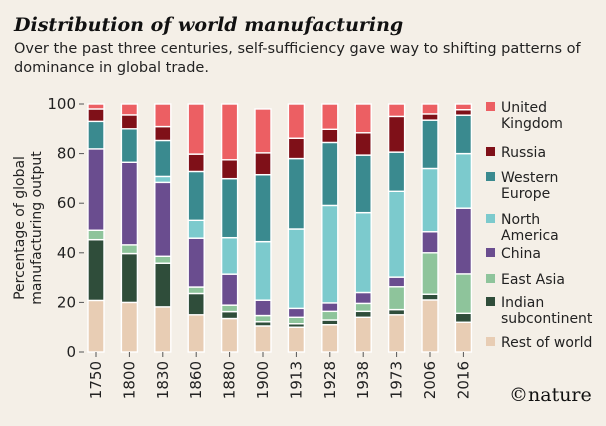  I want to click on y-tick-label: 0, so click(71, 352).